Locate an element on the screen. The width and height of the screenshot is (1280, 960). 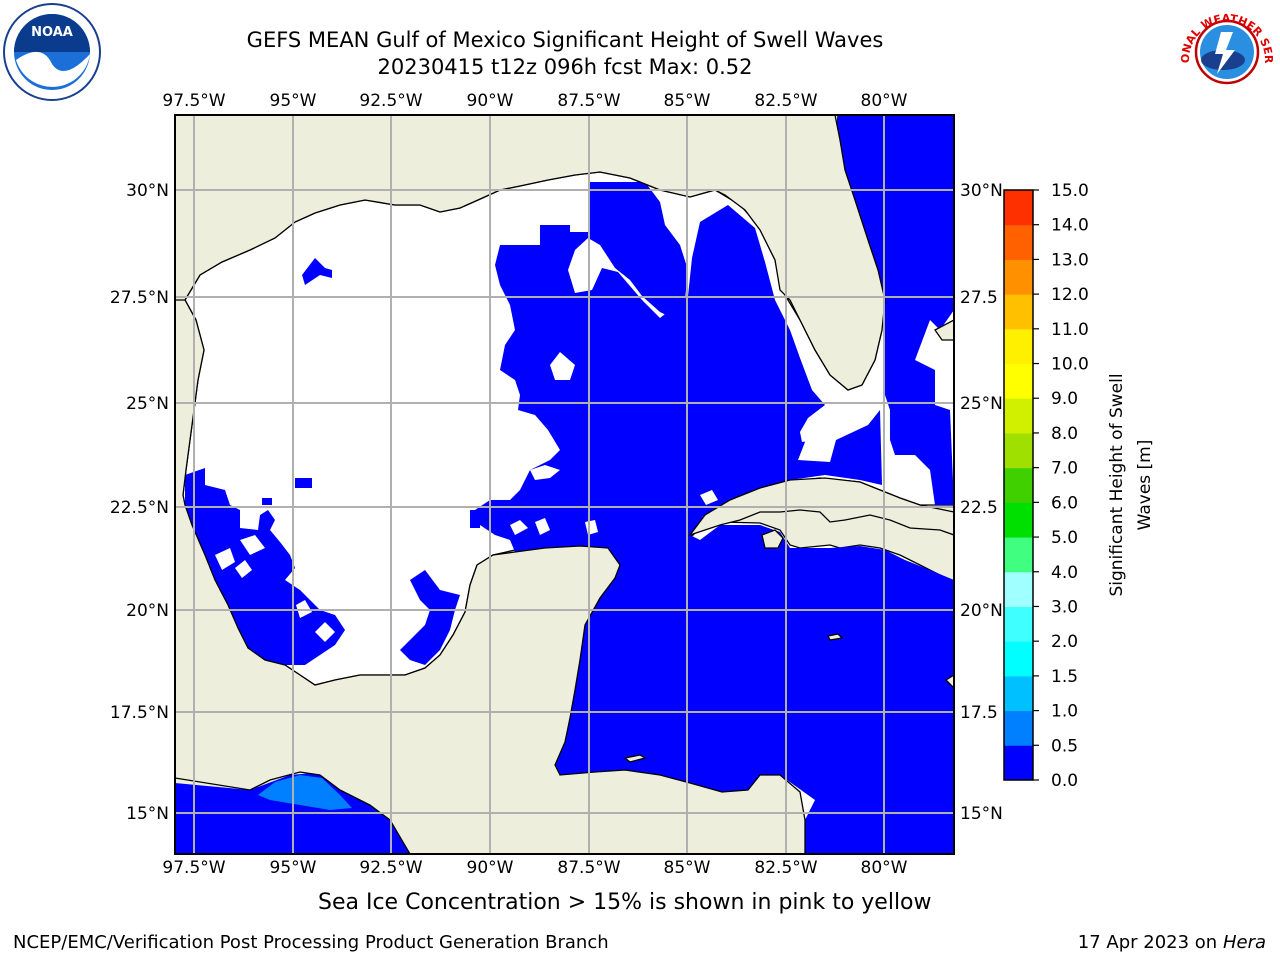
colorbar-tick-label: 3.0 is located at coordinates (1064, 607).